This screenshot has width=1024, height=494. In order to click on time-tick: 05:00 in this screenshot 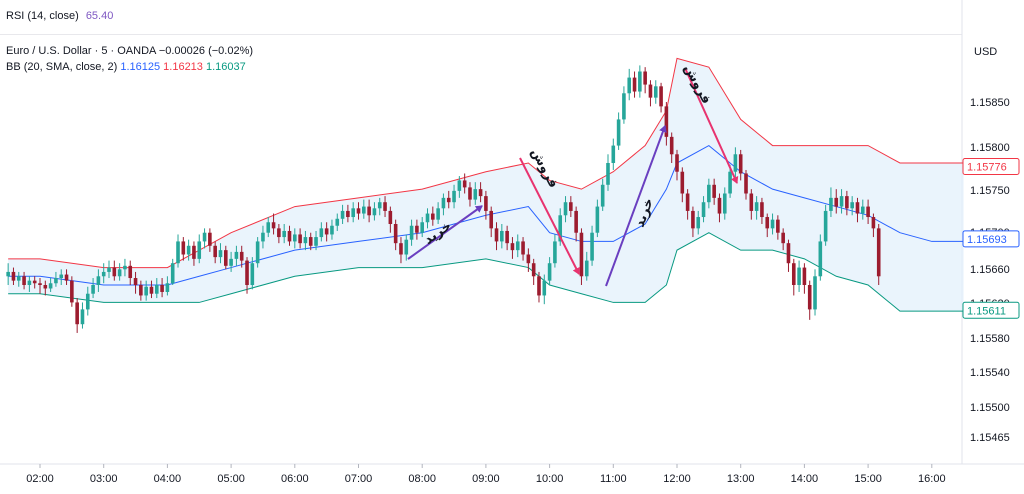, I will do `click(231, 479)`.